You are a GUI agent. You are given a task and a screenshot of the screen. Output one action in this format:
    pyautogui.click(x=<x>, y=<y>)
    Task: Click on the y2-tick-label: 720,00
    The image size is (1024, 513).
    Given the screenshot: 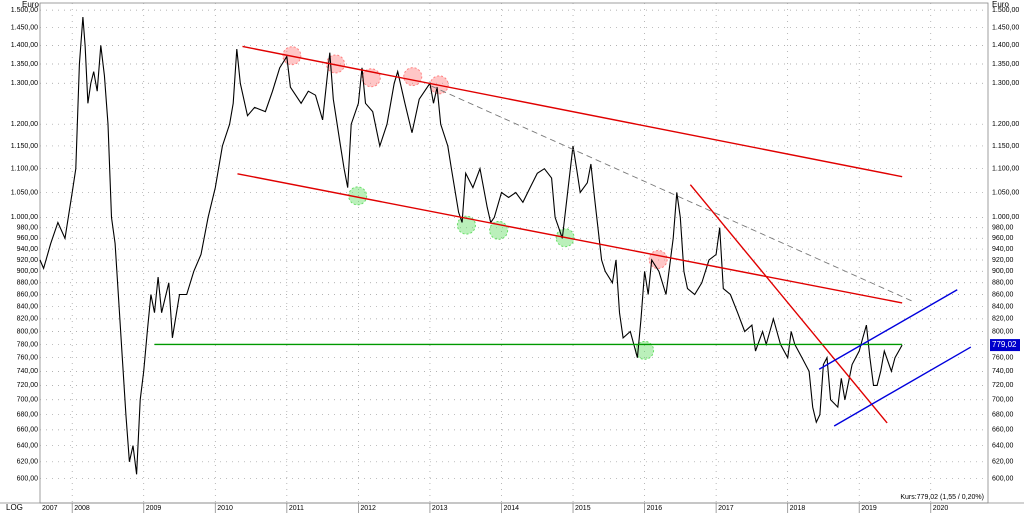 What is the action you would take?
    pyautogui.click(x=1003, y=385)
    